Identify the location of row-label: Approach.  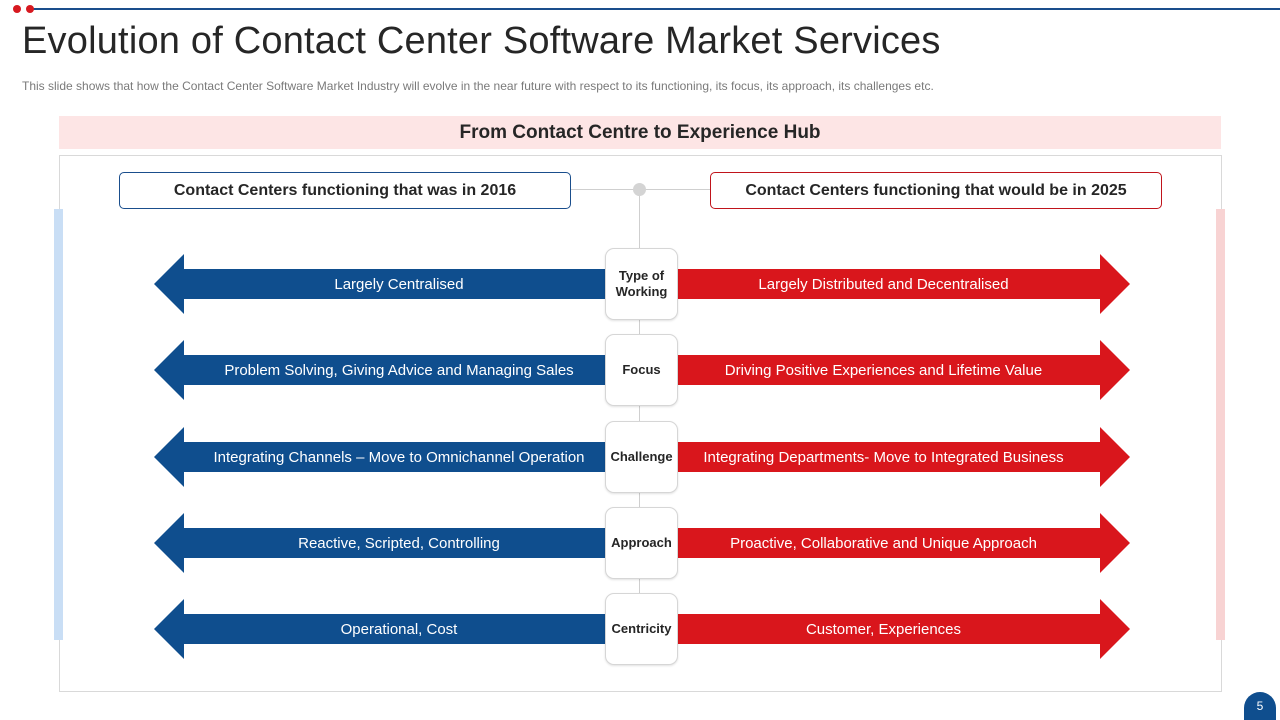
(641, 543).